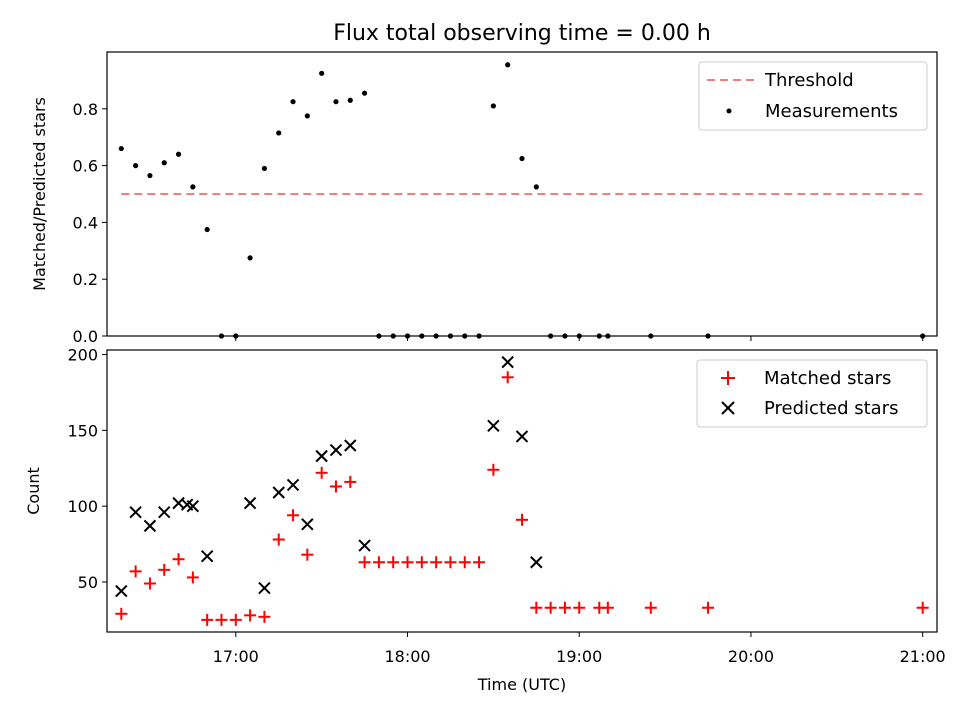  What do you see at coordinates (82, 355) in the screenshot?
I see `bottom-y-tick-label: 200` at bounding box center [82, 355].